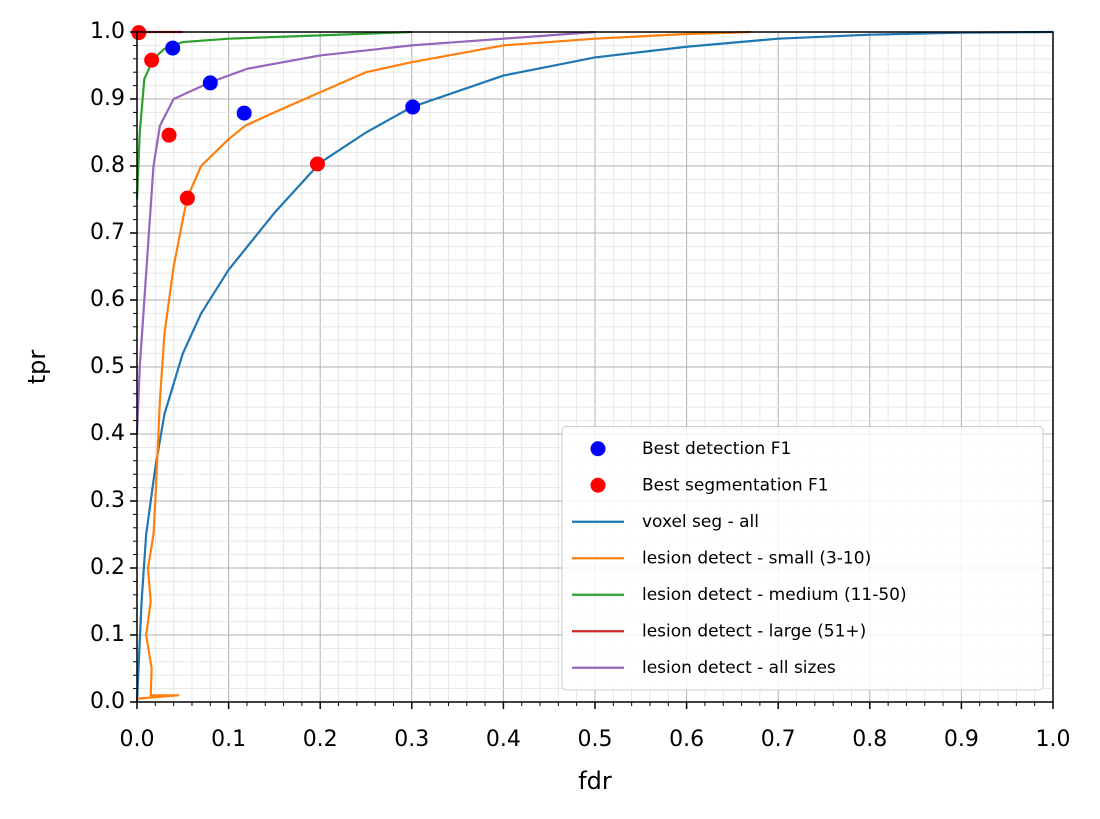 This screenshot has width=1100, height=819. I want to click on legend-box, so click(802, 558).